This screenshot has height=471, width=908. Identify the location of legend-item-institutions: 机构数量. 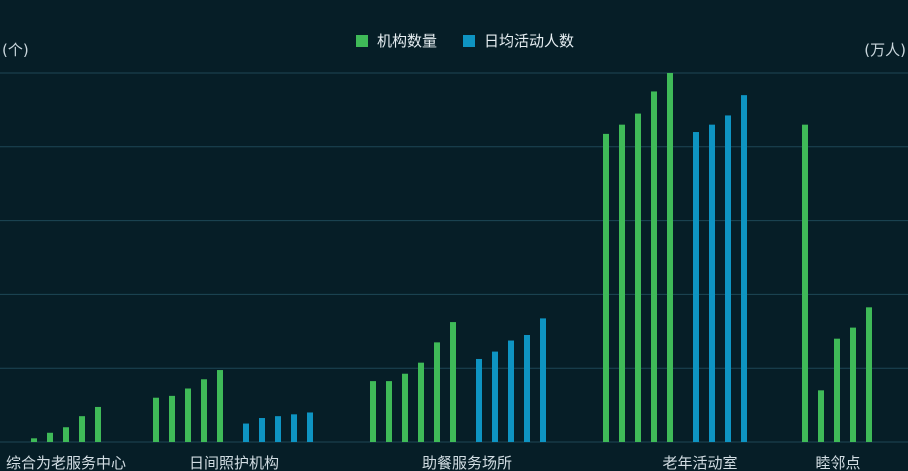
(396, 40).